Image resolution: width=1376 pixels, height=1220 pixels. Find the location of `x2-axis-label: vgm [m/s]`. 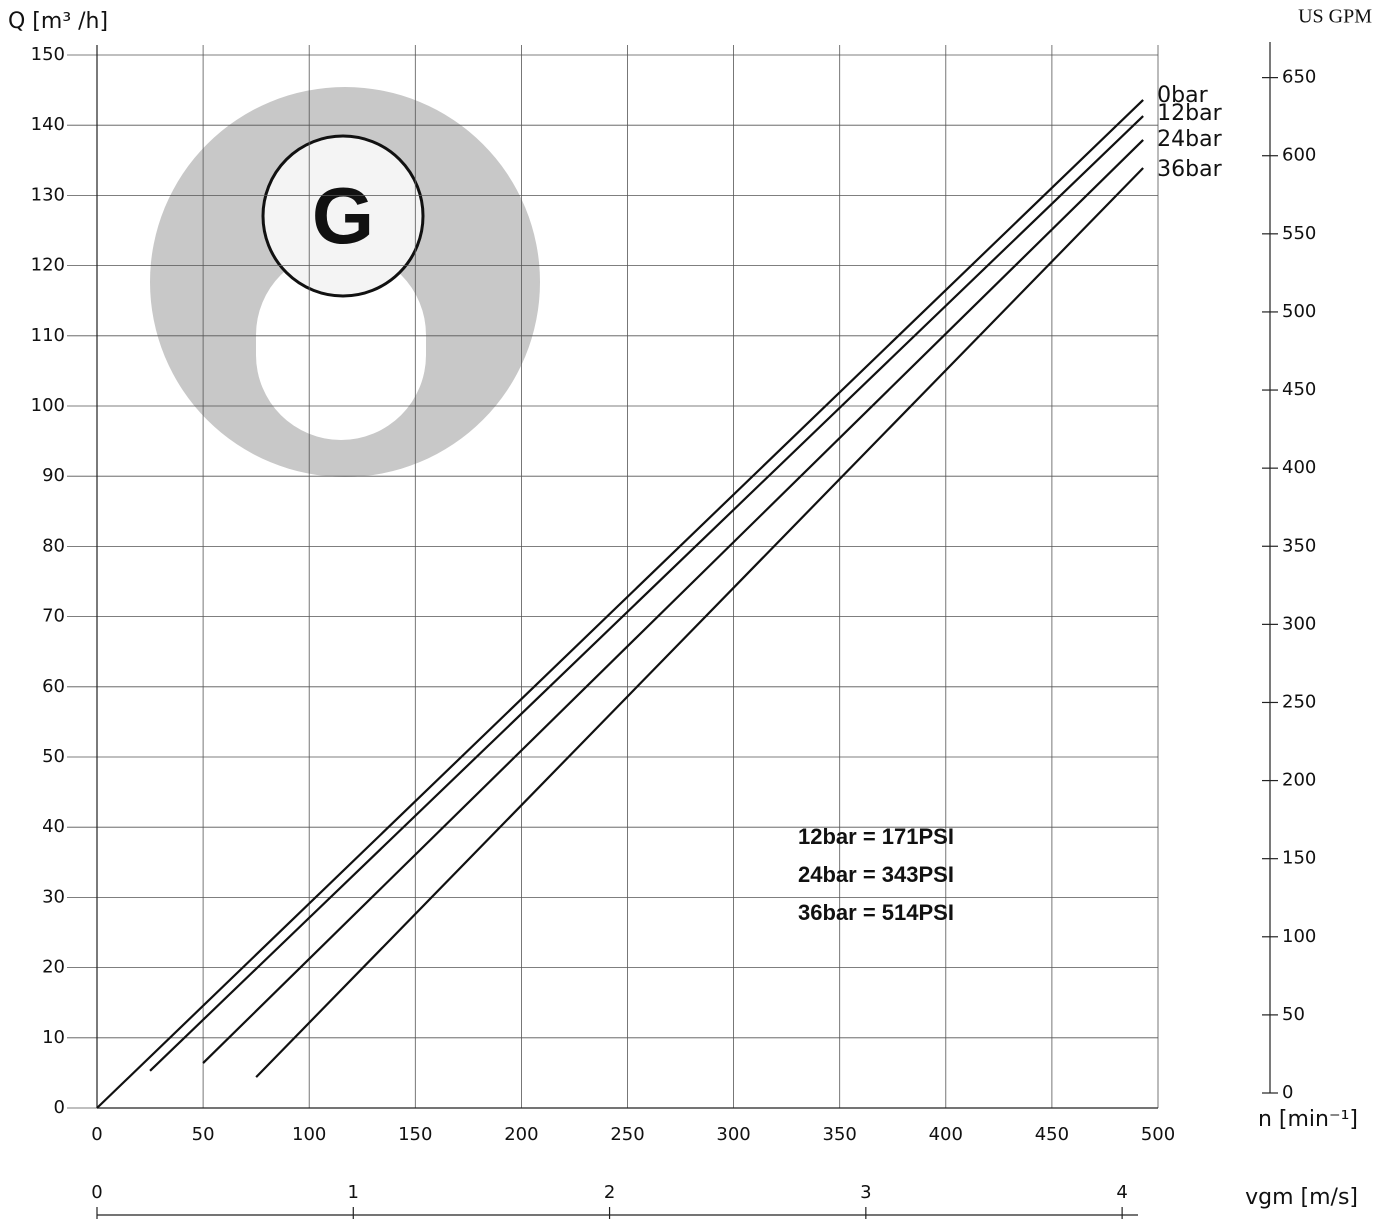

x2-axis-label: vgm [m/s] is located at coordinates (1301, 1197).